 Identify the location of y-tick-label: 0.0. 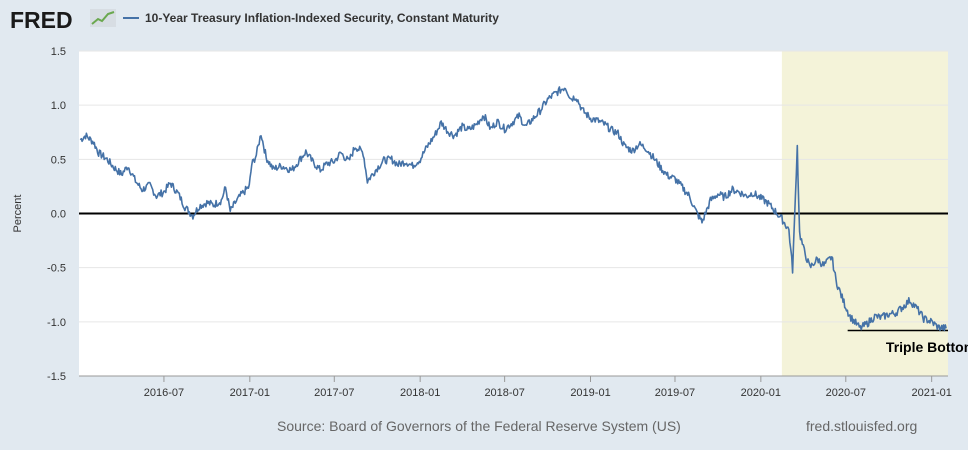
(58, 215).